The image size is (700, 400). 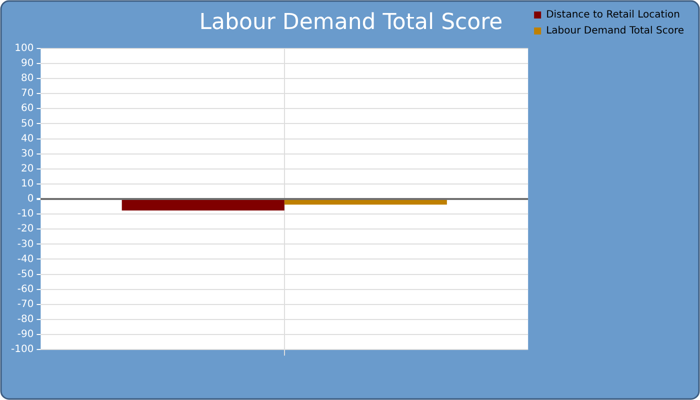 What do you see at coordinates (25, 244) in the screenshot?
I see `y-tick-label: -30` at bounding box center [25, 244].